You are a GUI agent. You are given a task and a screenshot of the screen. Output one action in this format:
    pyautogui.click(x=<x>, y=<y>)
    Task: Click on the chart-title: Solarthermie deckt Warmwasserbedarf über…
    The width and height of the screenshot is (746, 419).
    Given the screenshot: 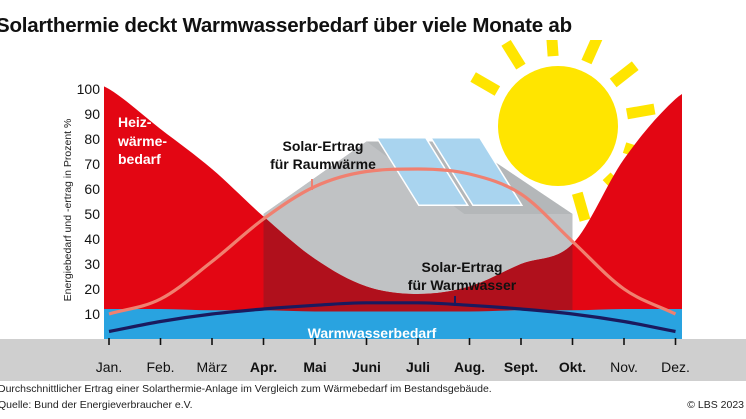 What is the action you would take?
    pyautogui.click(x=286, y=25)
    